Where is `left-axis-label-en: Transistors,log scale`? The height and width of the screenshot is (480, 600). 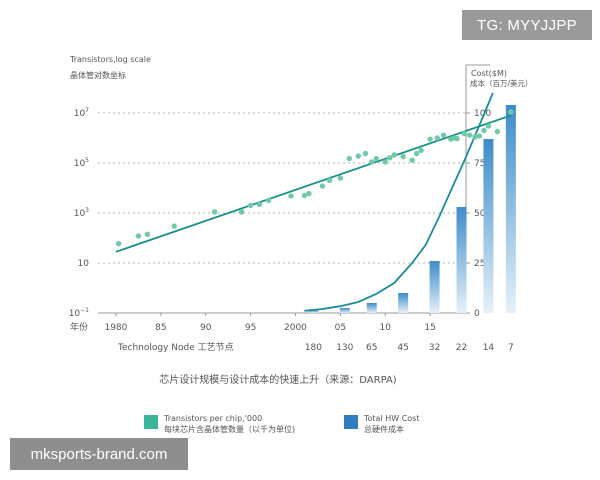
left-axis-label-en: Transistors,log scale is located at coordinates (110, 59).